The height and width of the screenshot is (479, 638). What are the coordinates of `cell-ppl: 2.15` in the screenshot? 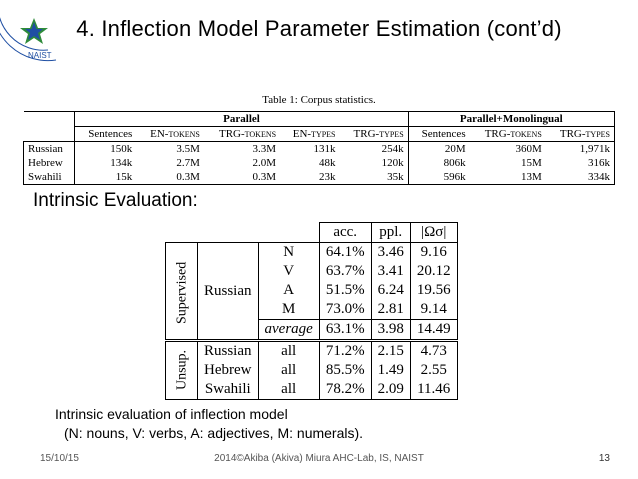 It's located at (390, 350).